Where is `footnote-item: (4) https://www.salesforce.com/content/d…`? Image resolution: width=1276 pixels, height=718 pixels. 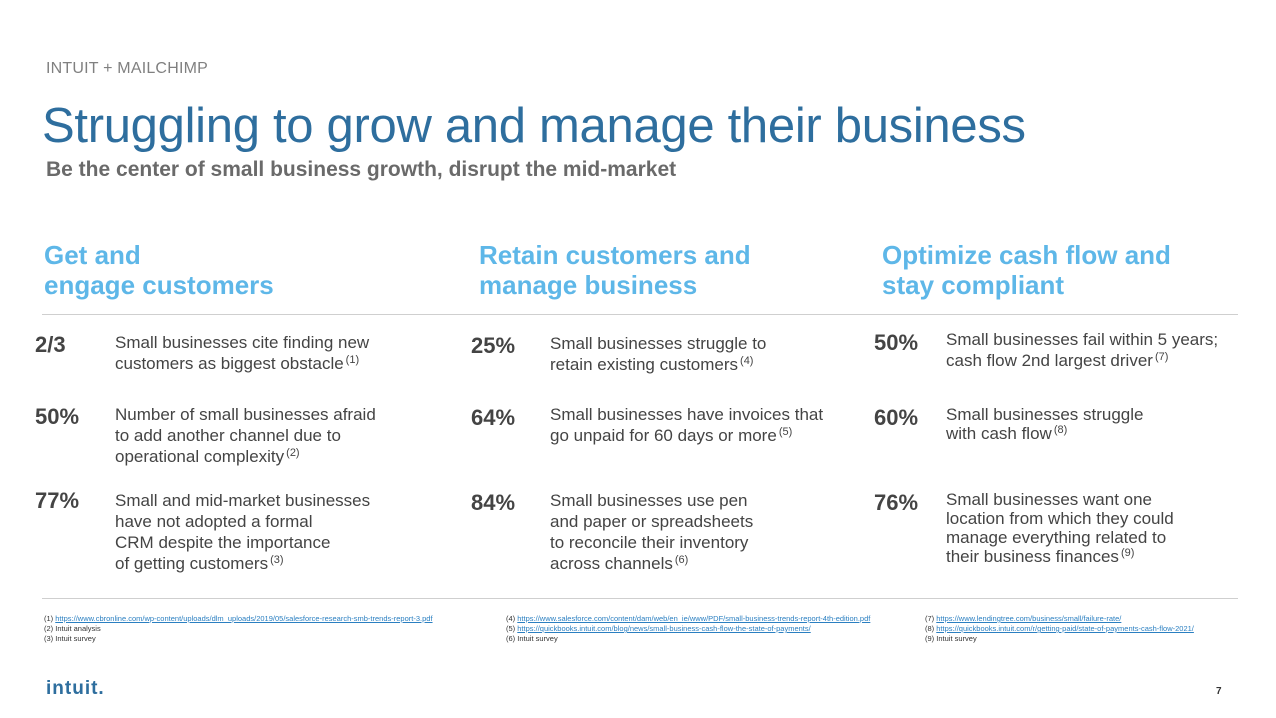
footnote-item: (4) https://www.salesforce.com/content/d… is located at coordinates (688, 618).